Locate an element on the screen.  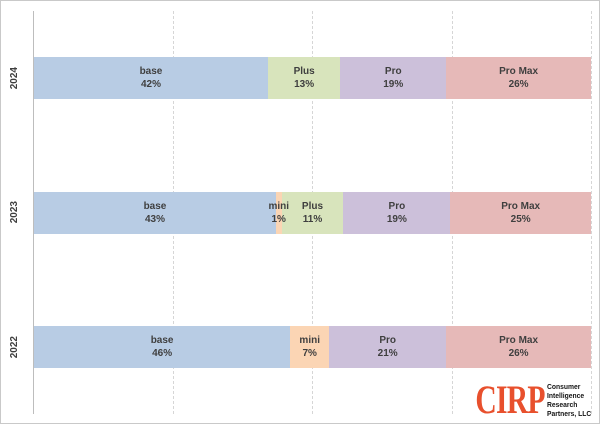
logo-line: Consumer is located at coordinates (563, 386).